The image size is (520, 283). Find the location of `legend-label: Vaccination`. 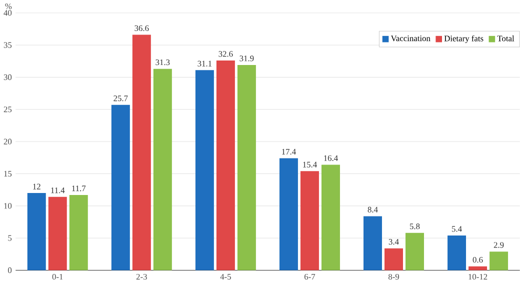

legend-label: Vaccination is located at coordinates (410, 38).